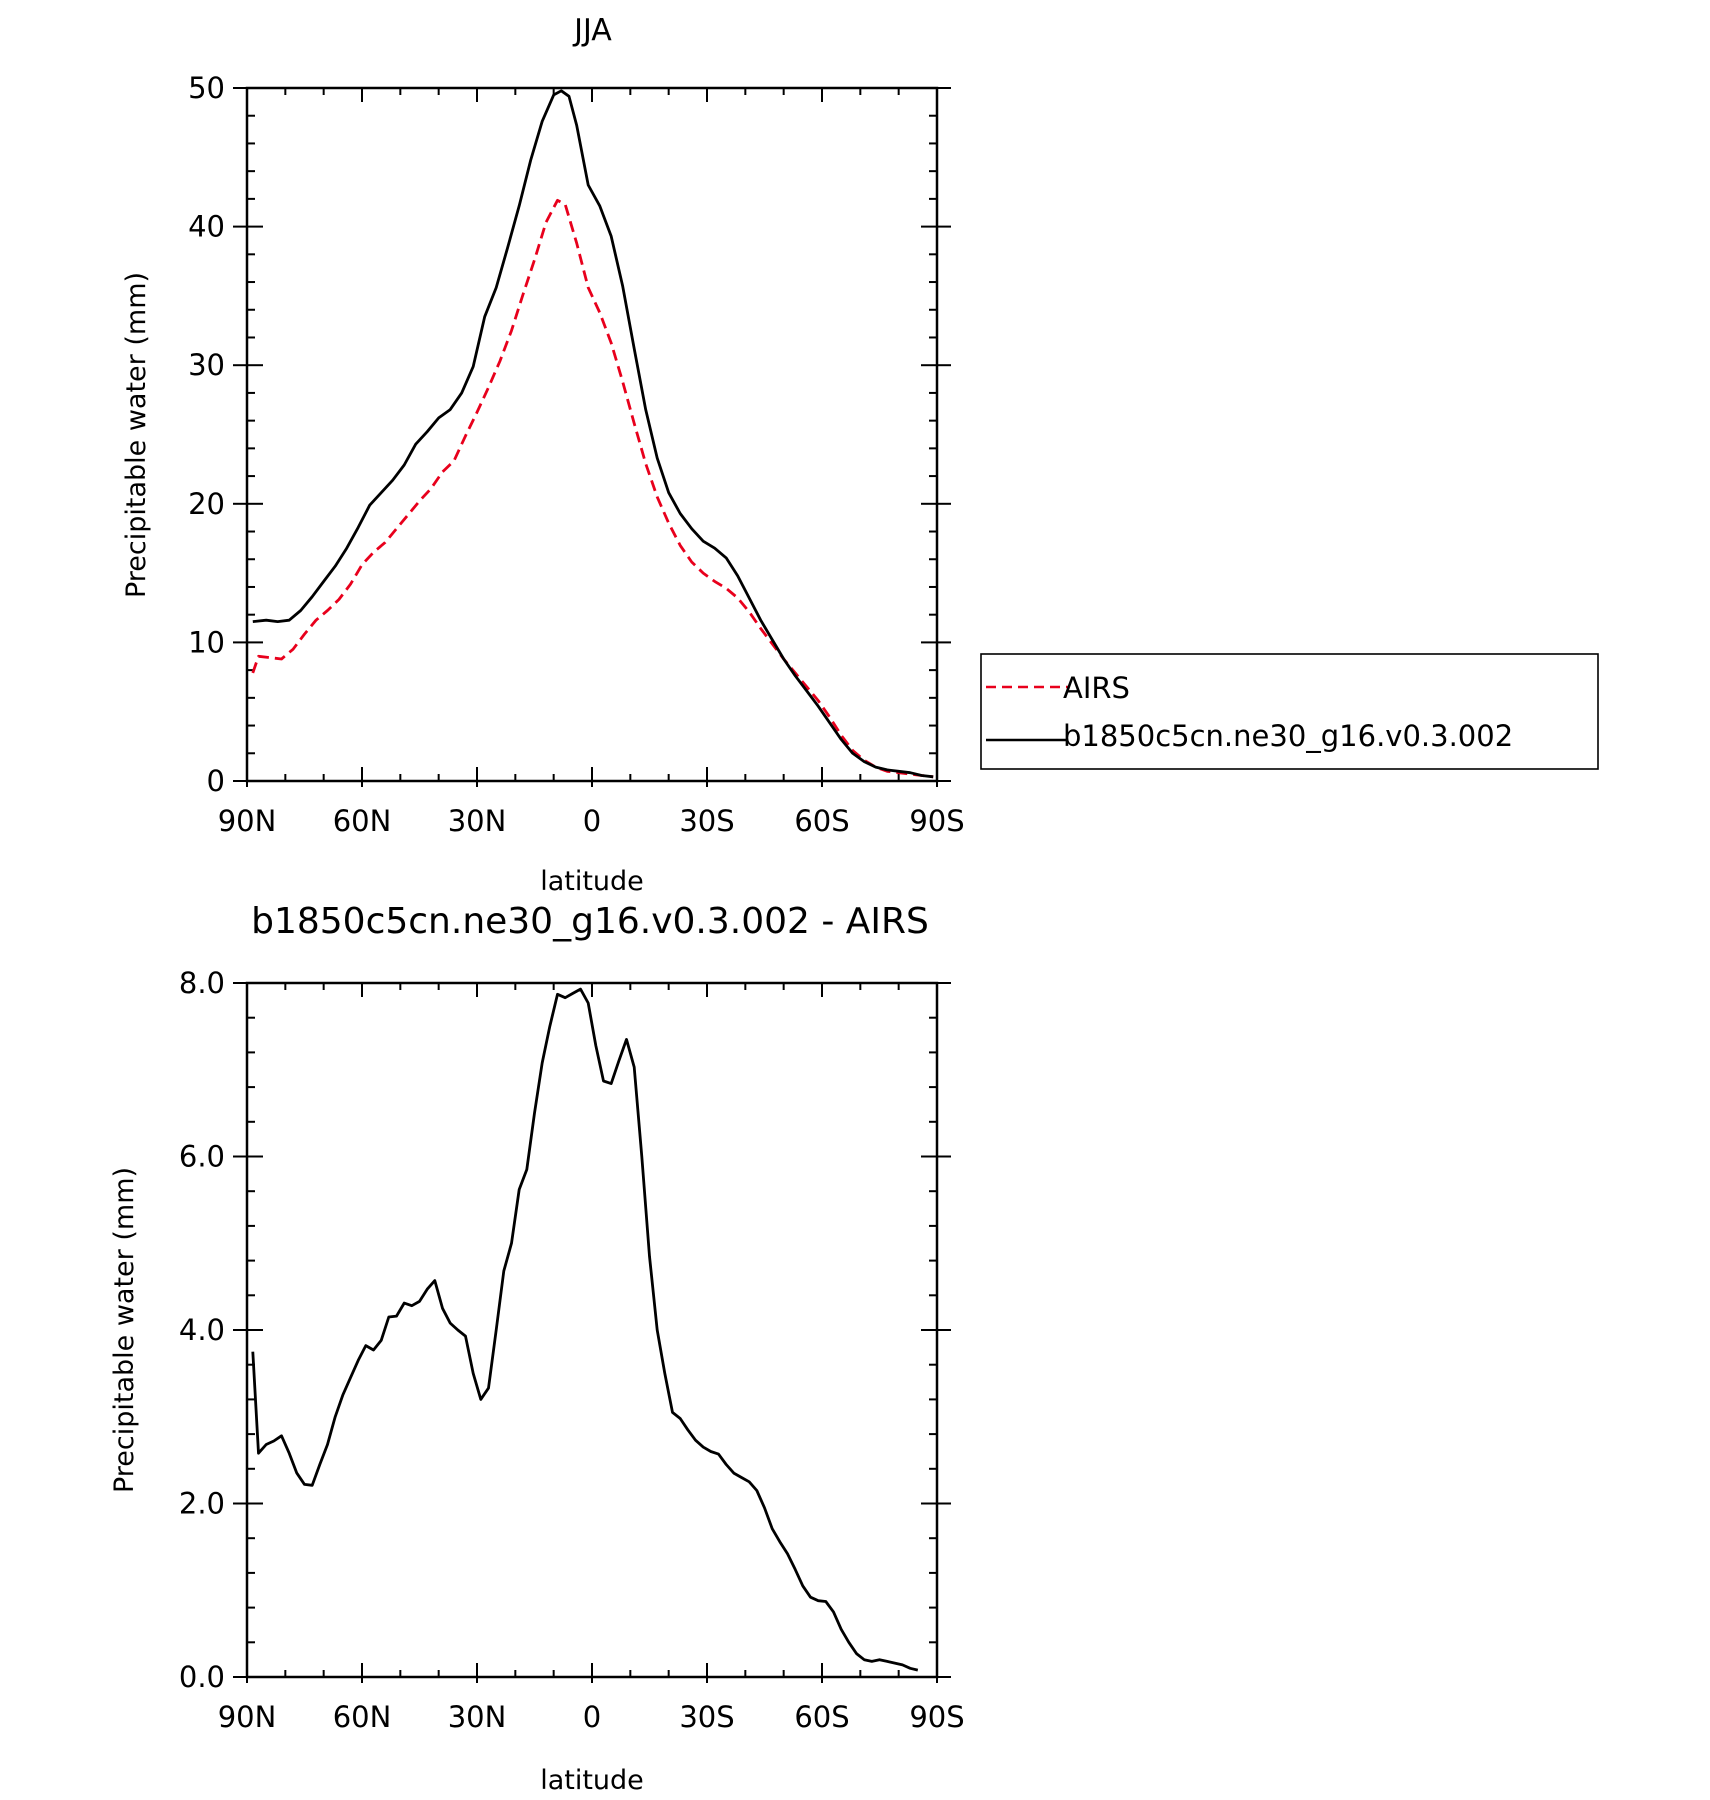 The image size is (1710, 1800). I want to click on bottom-x-tick-label: 30S, so click(706, 1717).